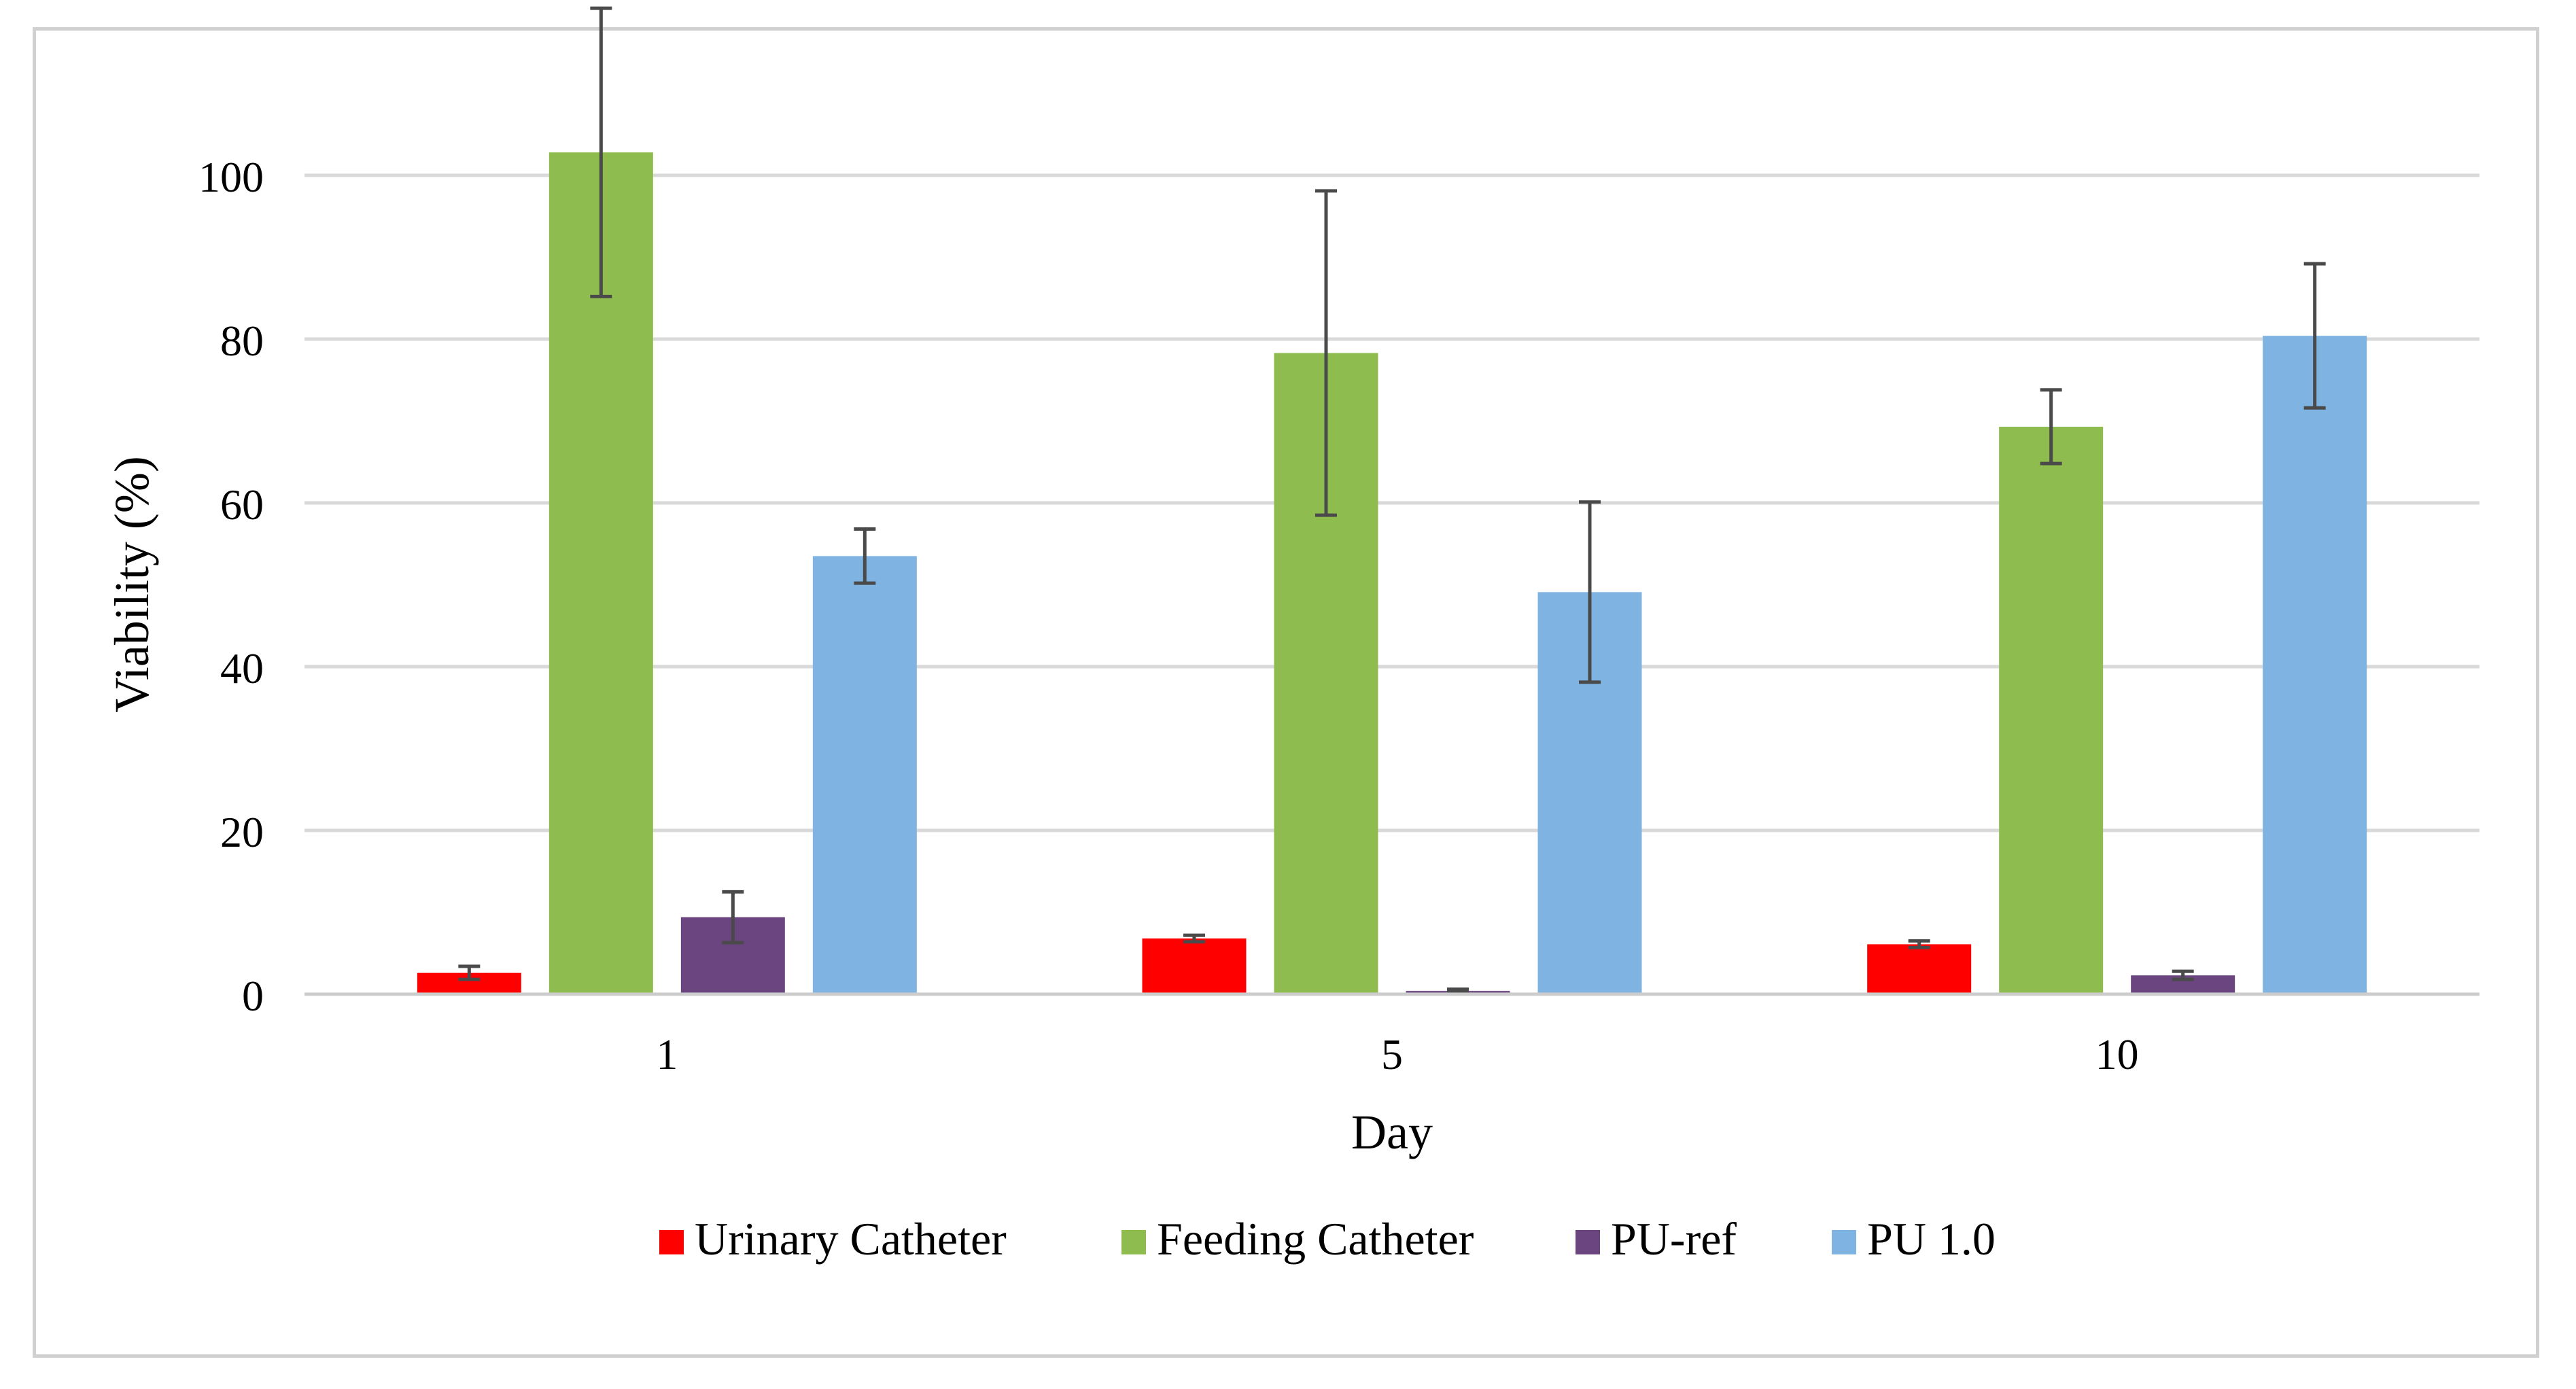  I want to click on legend-item: PU-ref, so click(1656, 1239).